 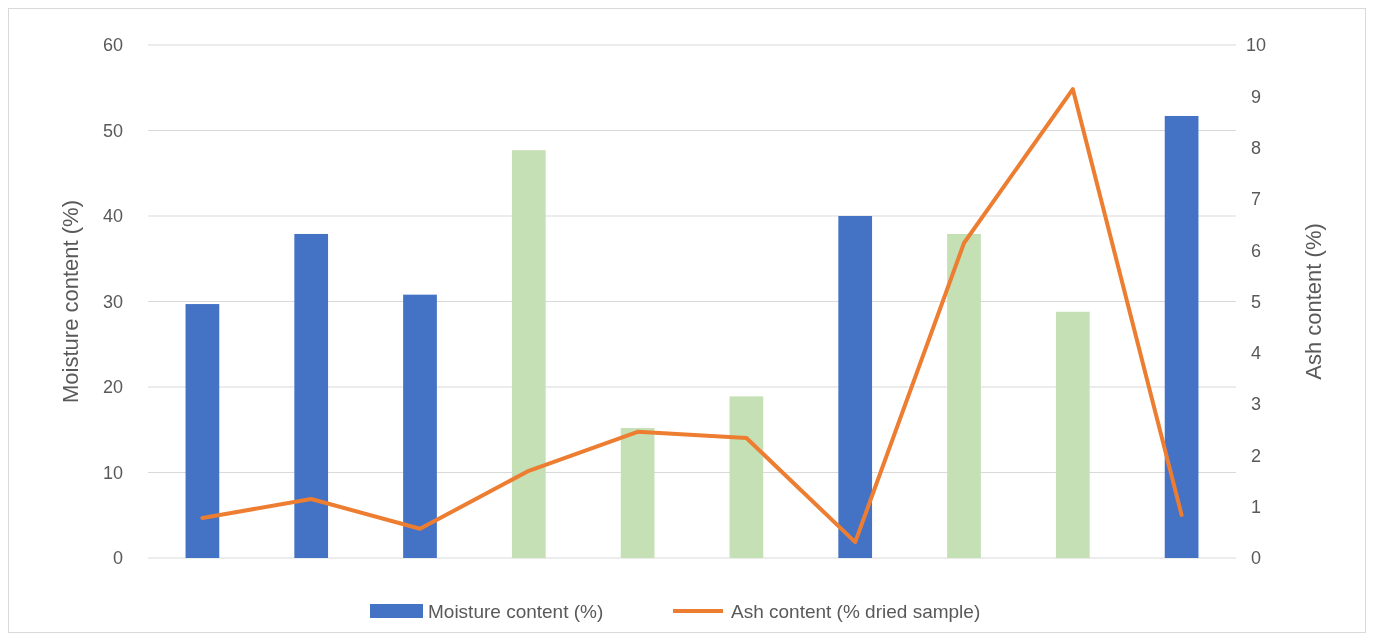 I want to click on y-tick-label: 60, so click(x=112, y=45).